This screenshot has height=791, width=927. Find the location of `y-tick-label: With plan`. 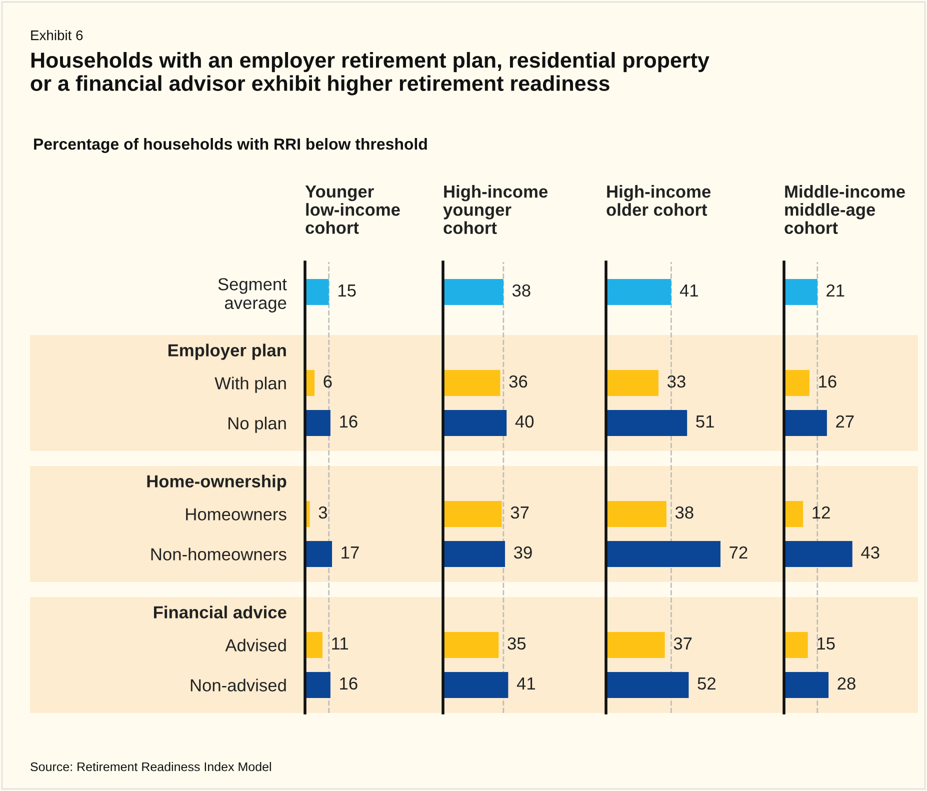

y-tick-label: With plan is located at coordinates (250, 384).